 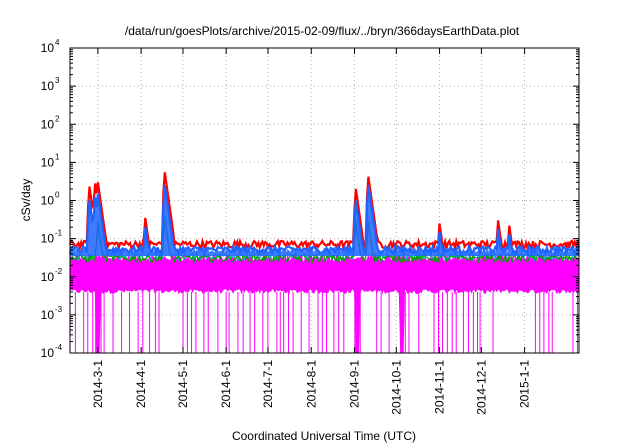 What do you see at coordinates (183, 384) in the screenshot?
I see `x-tick-label: 2014-5-1` at bounding box center [183, 384].